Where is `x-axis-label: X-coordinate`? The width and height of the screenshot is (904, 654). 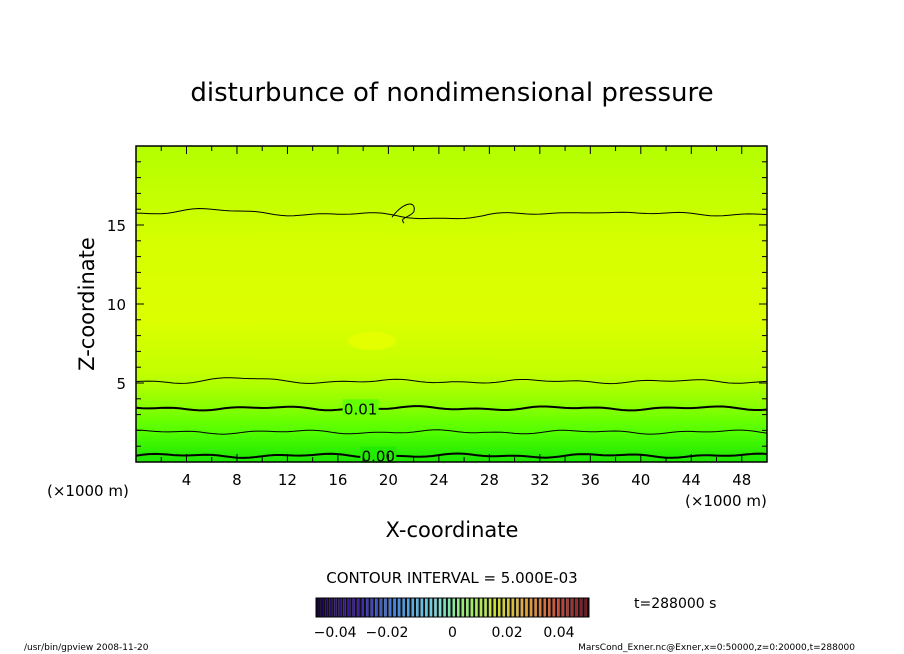 x-axis-label: X-coordinate is located at coordinates (452, 530).